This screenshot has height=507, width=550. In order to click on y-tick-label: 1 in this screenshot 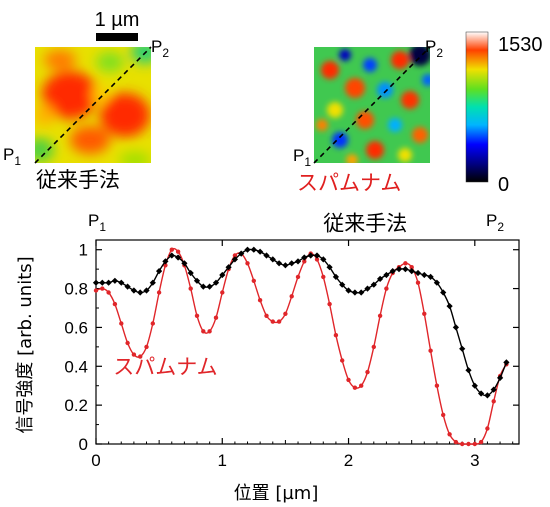, I will do `click(83, 250)`.